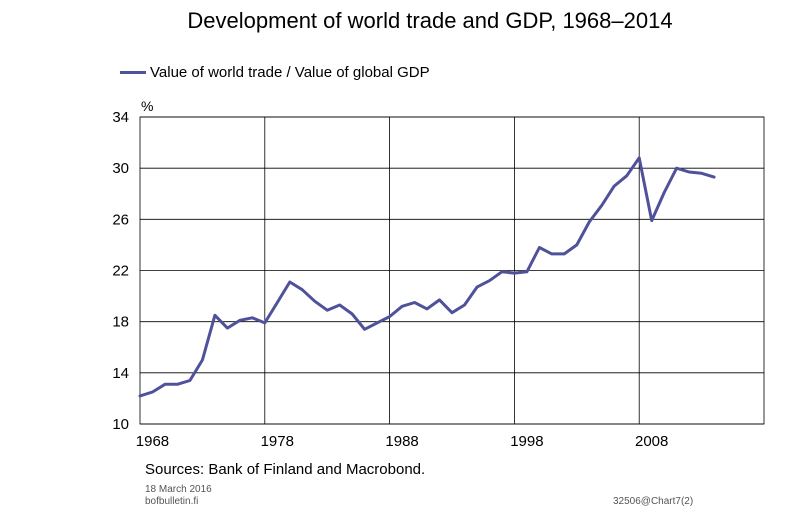 The image size is (800, 522). I want to click on x-tick-label: 1978, so click(277, 441).